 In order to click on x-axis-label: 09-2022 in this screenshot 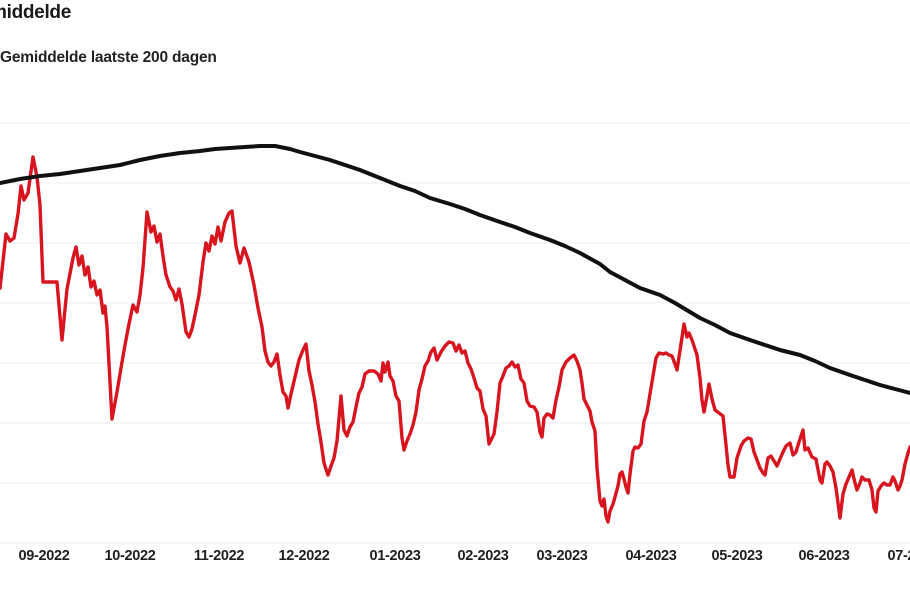, I will do `click(44, 556)`.